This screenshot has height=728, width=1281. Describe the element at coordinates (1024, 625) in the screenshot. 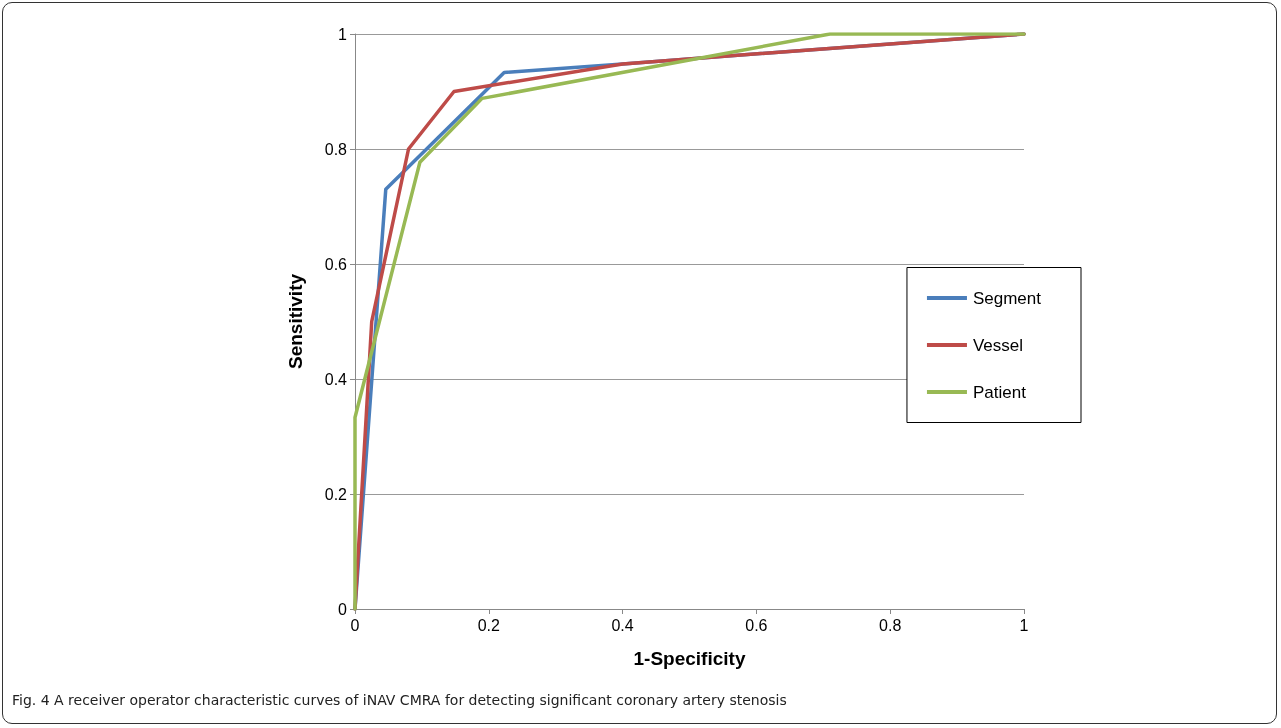

I see `x-tick-label: 1` at that location.